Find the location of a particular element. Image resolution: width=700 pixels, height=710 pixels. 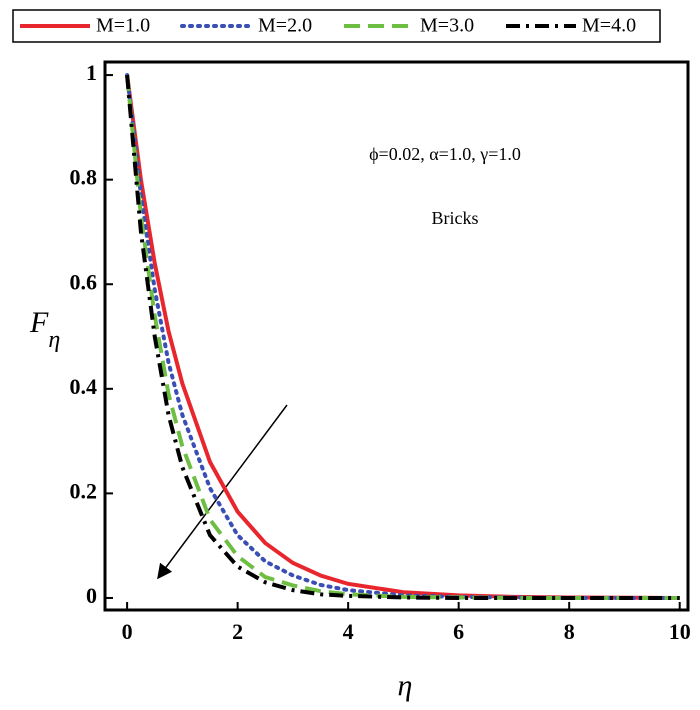

legend-label: M=4.0 is located at coordinates (609, 26).